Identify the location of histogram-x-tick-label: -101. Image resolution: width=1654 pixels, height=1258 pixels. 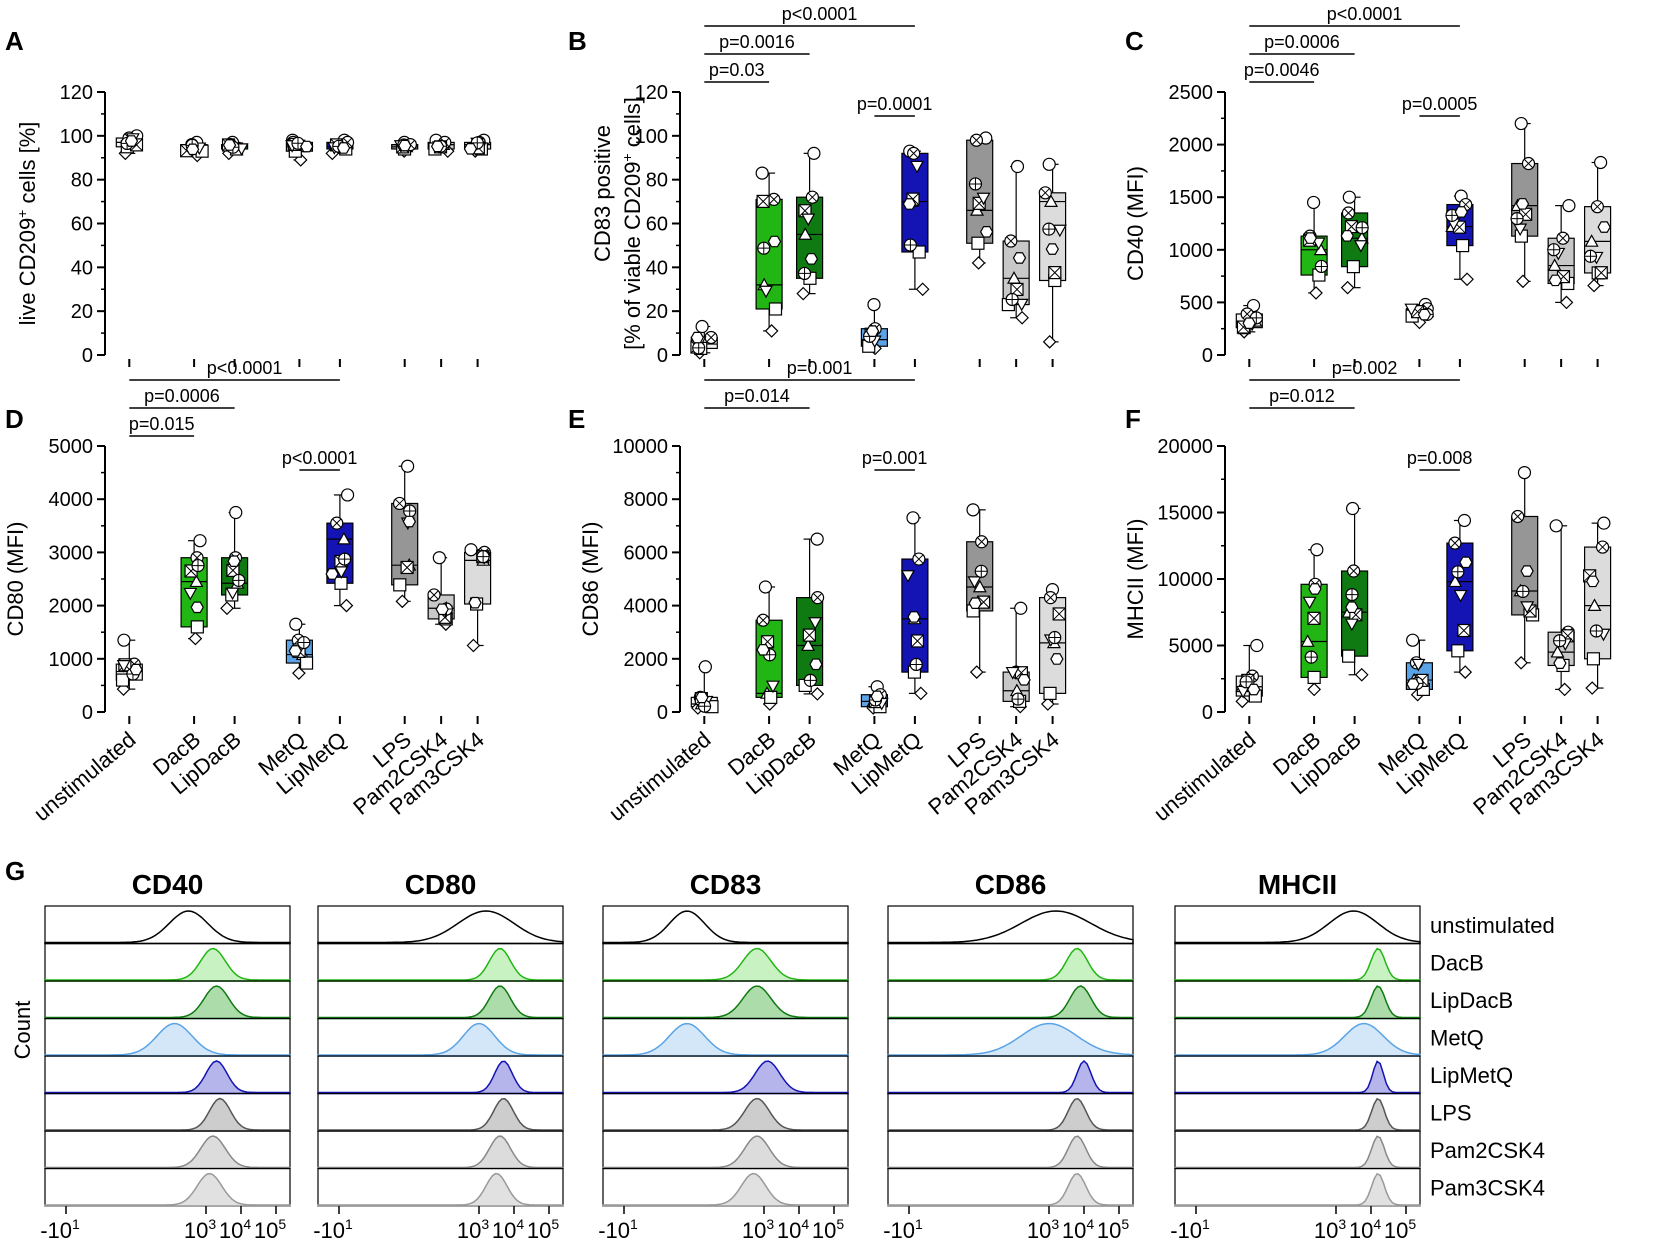
(1190, 1229).